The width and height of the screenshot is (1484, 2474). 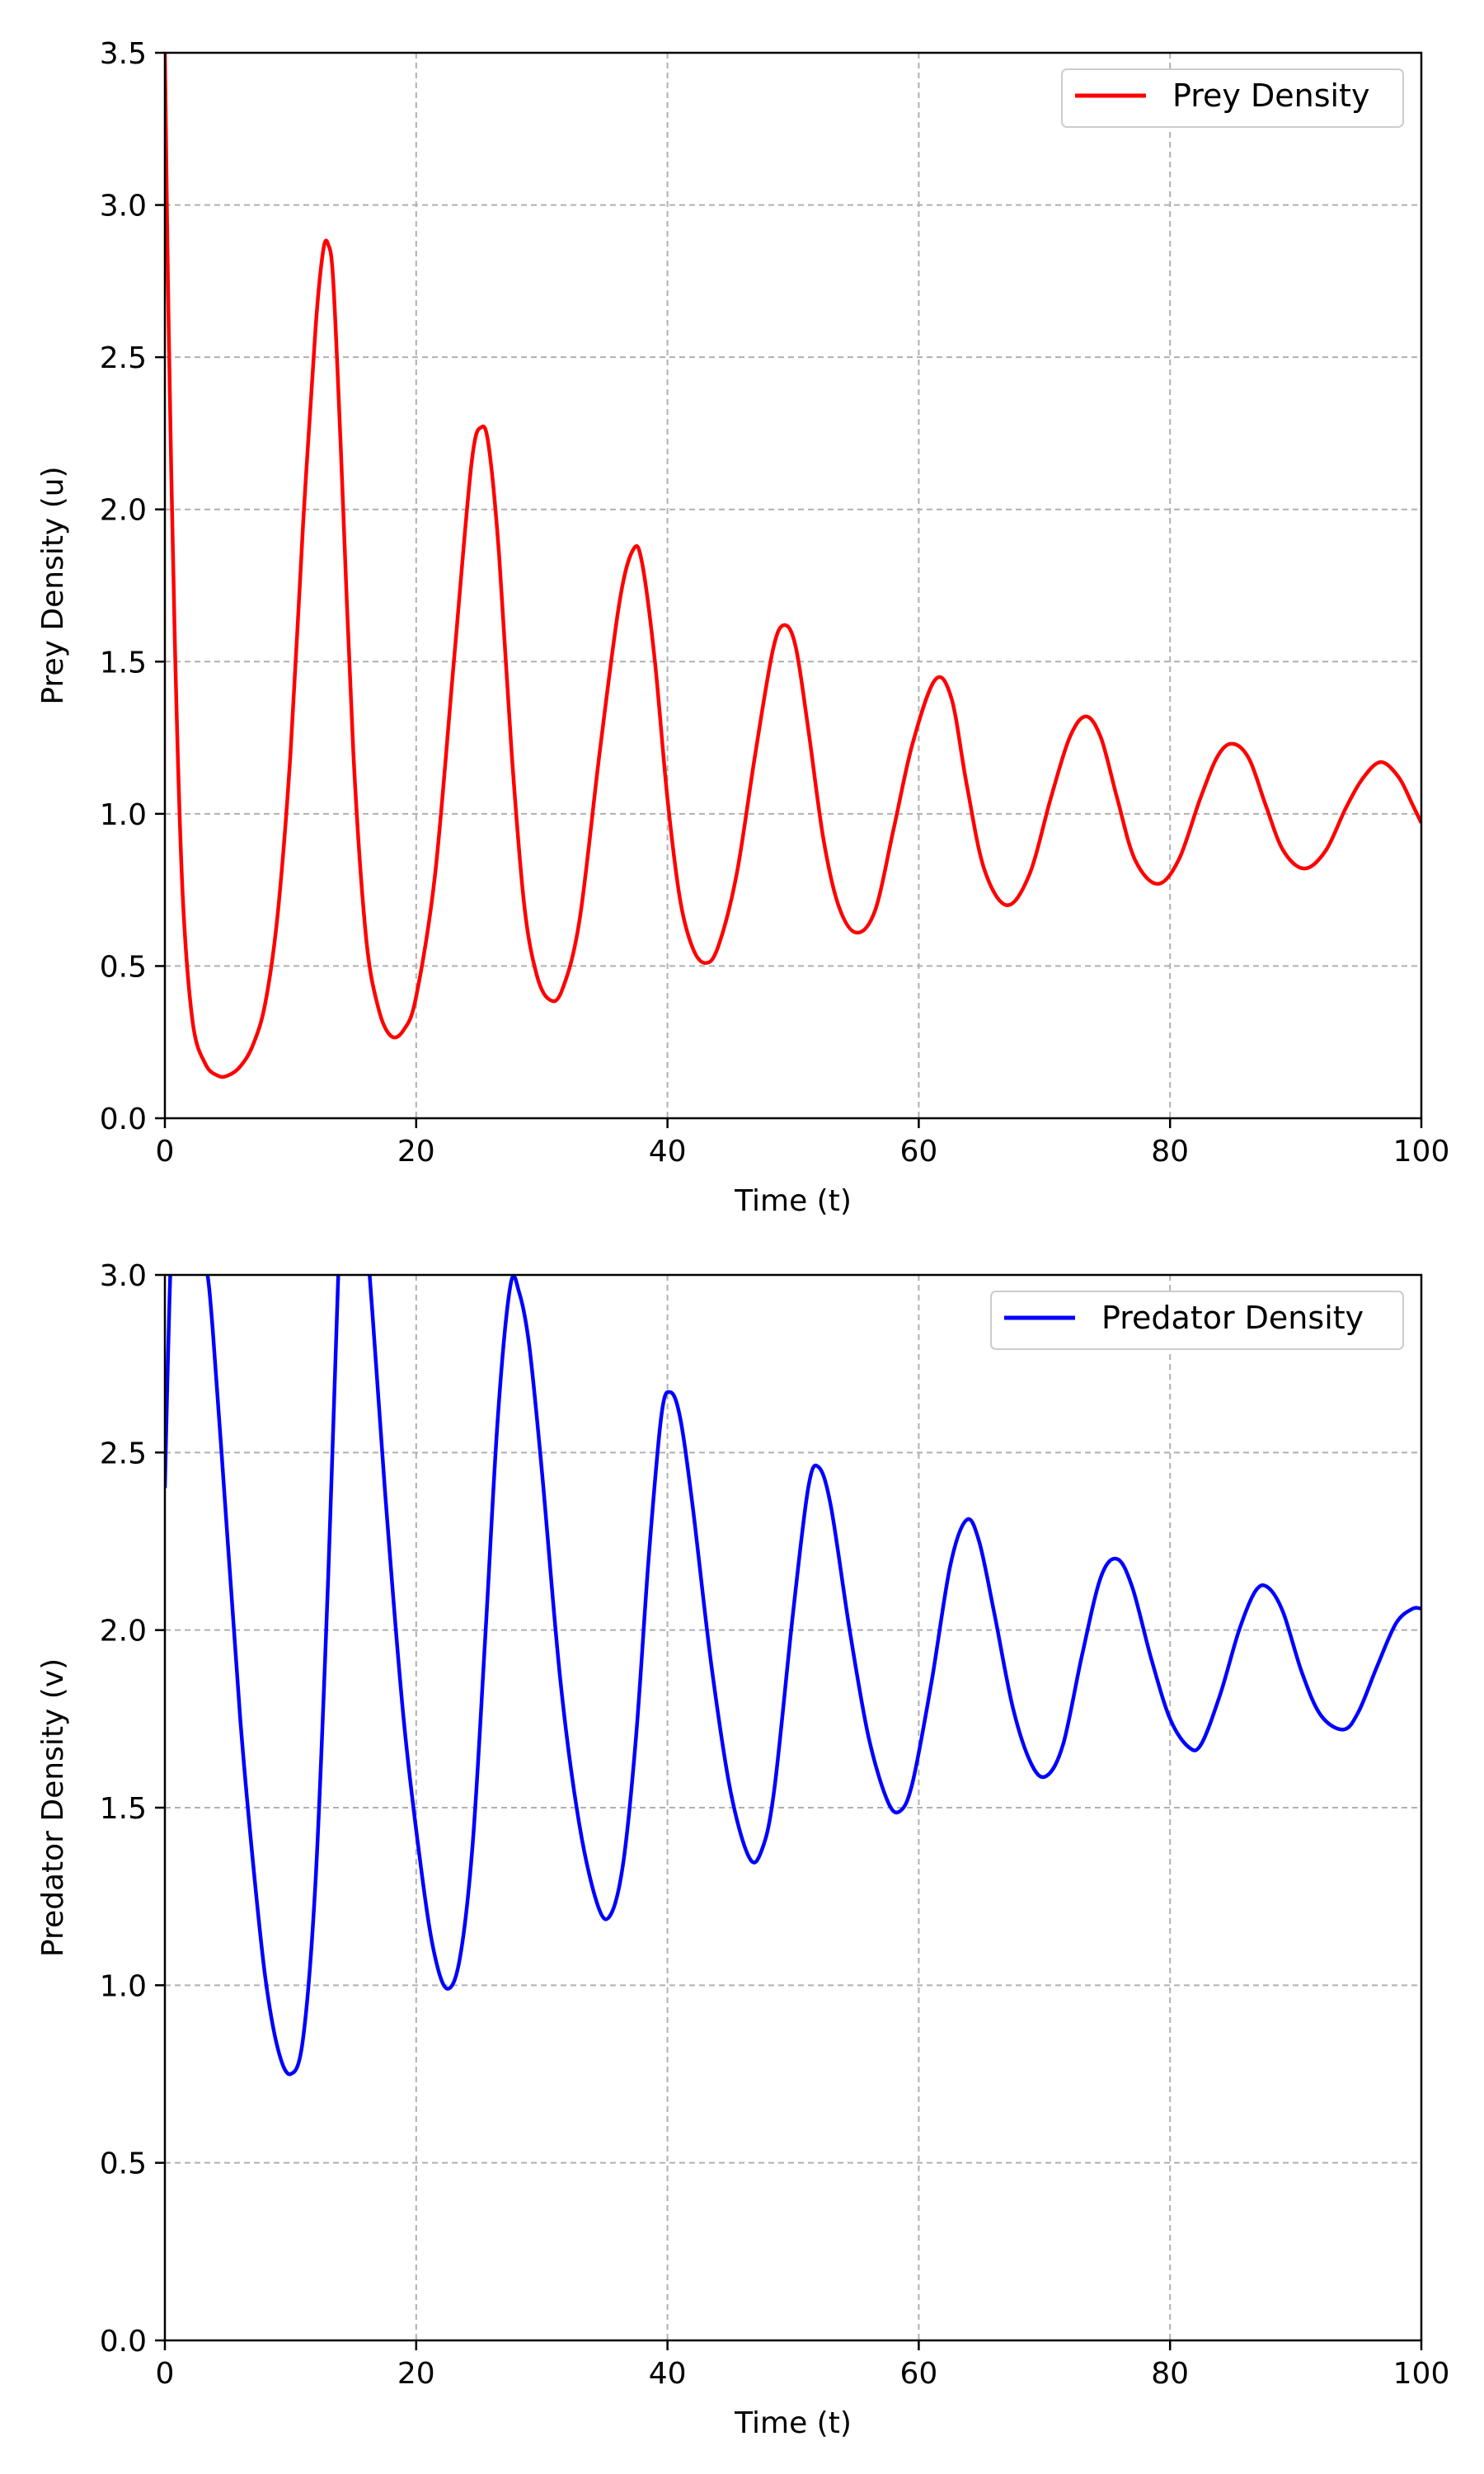 I want to click on predator-x-tick-label: 0, so click(x=165, y=2374).